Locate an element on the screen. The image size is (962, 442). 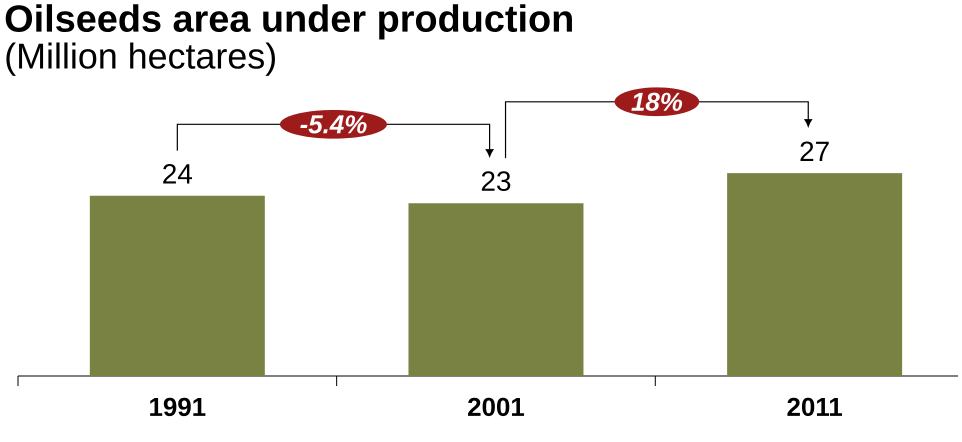
x-tick-label: 1991 is located at coordinates (178, 407).